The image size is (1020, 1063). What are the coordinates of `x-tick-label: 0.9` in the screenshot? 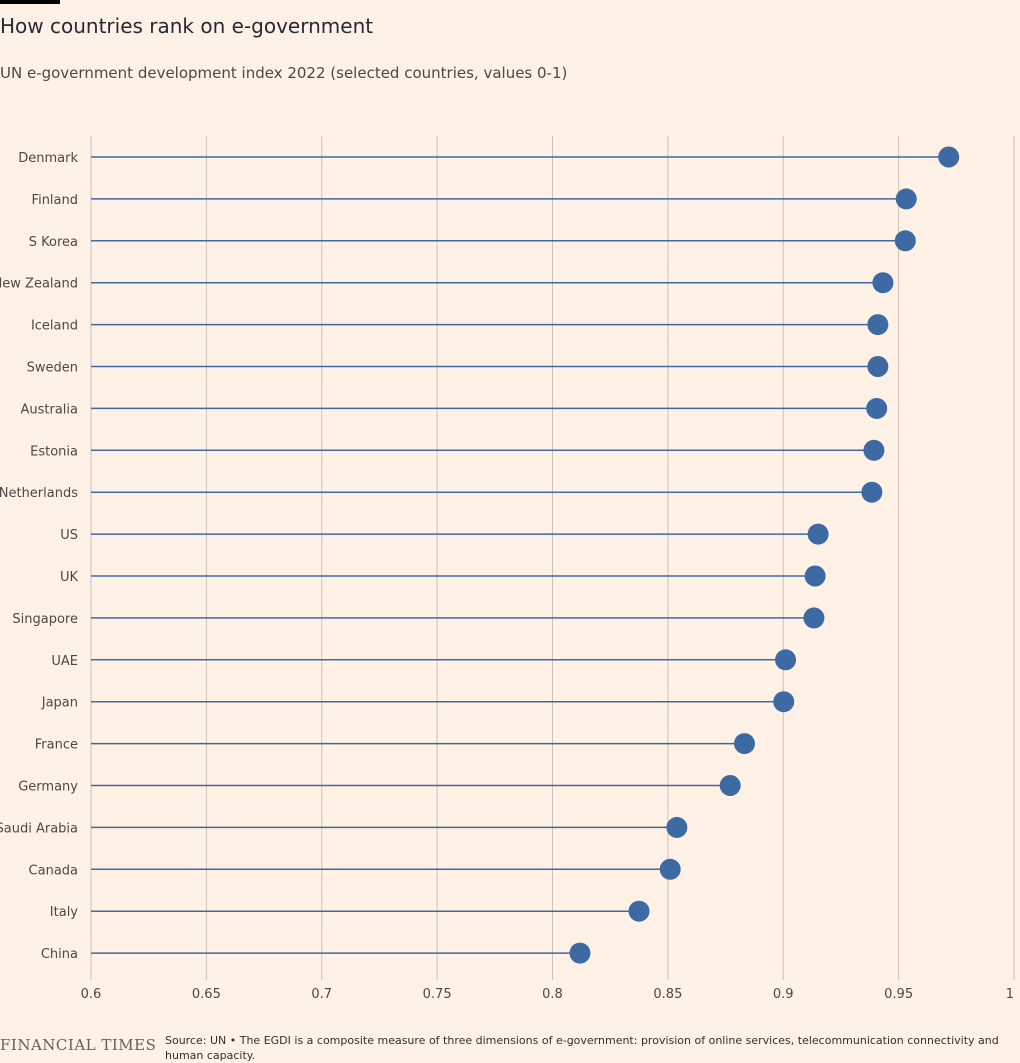 It's located at (783, 994).